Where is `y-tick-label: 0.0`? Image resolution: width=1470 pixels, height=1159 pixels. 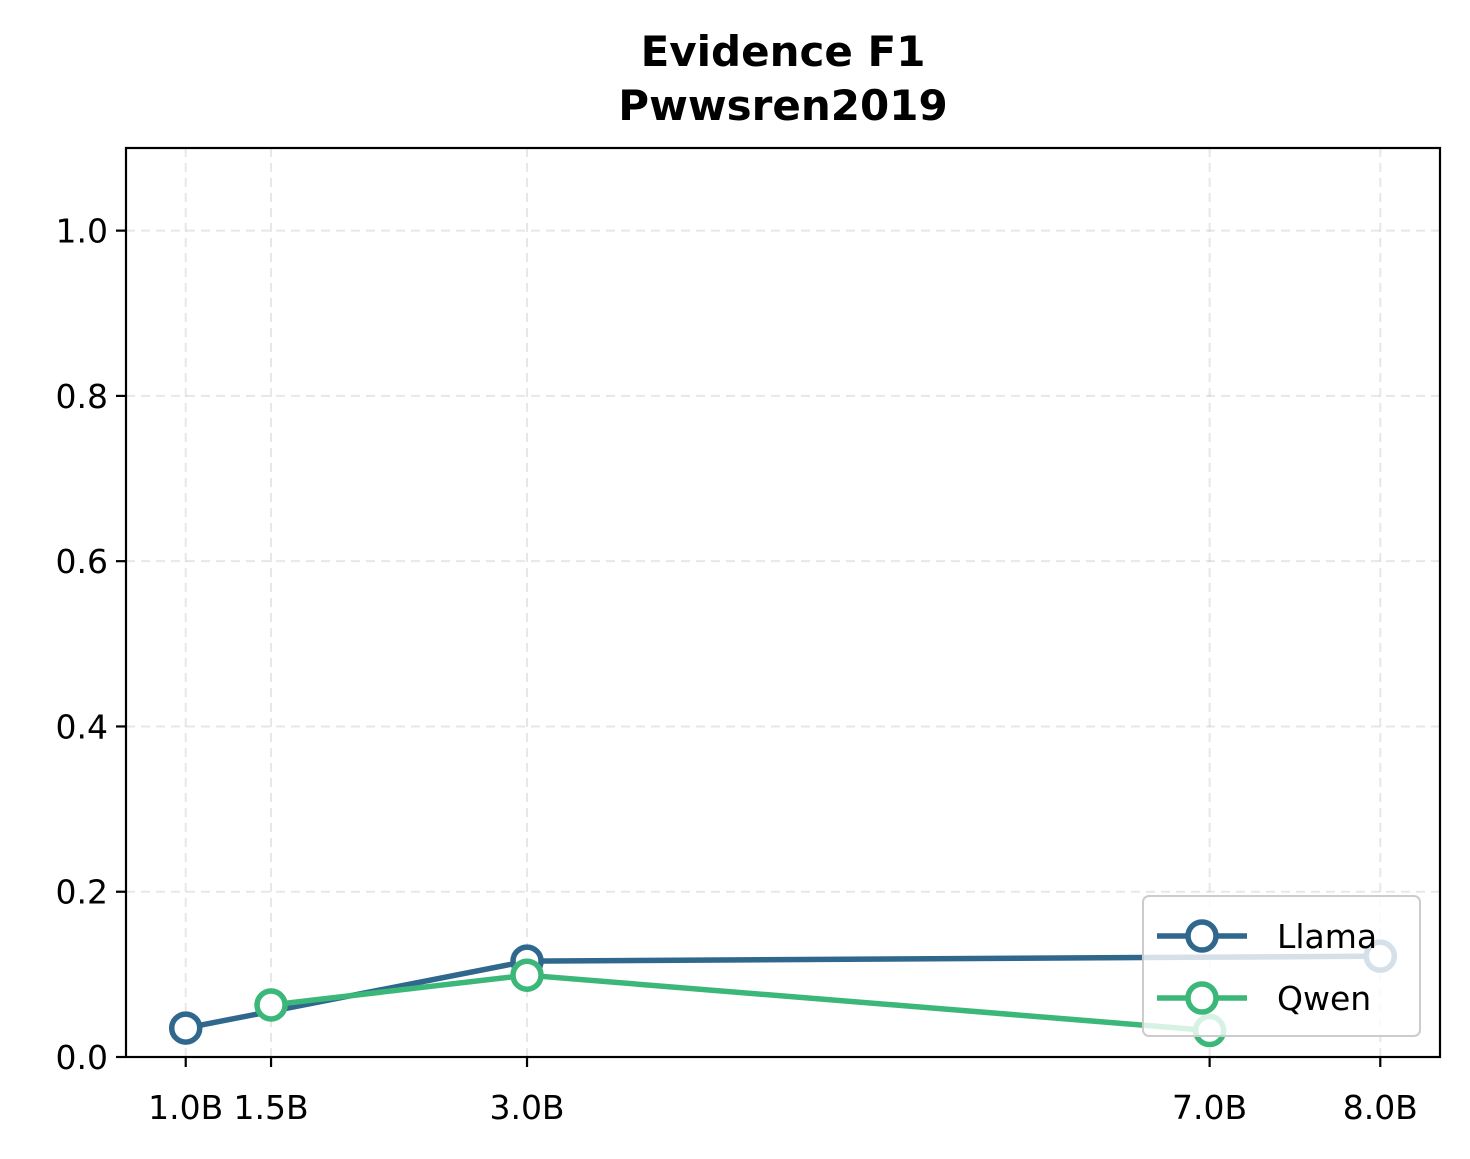
y-tick-label: 0.0 is located at coordinates (82, 1057).